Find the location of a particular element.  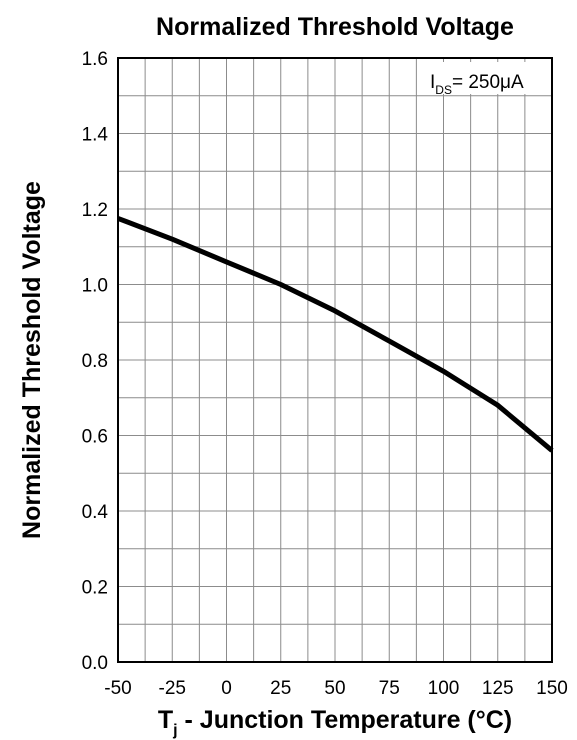

y-tick-label: 0.6 is located at coordinates (95, 437).